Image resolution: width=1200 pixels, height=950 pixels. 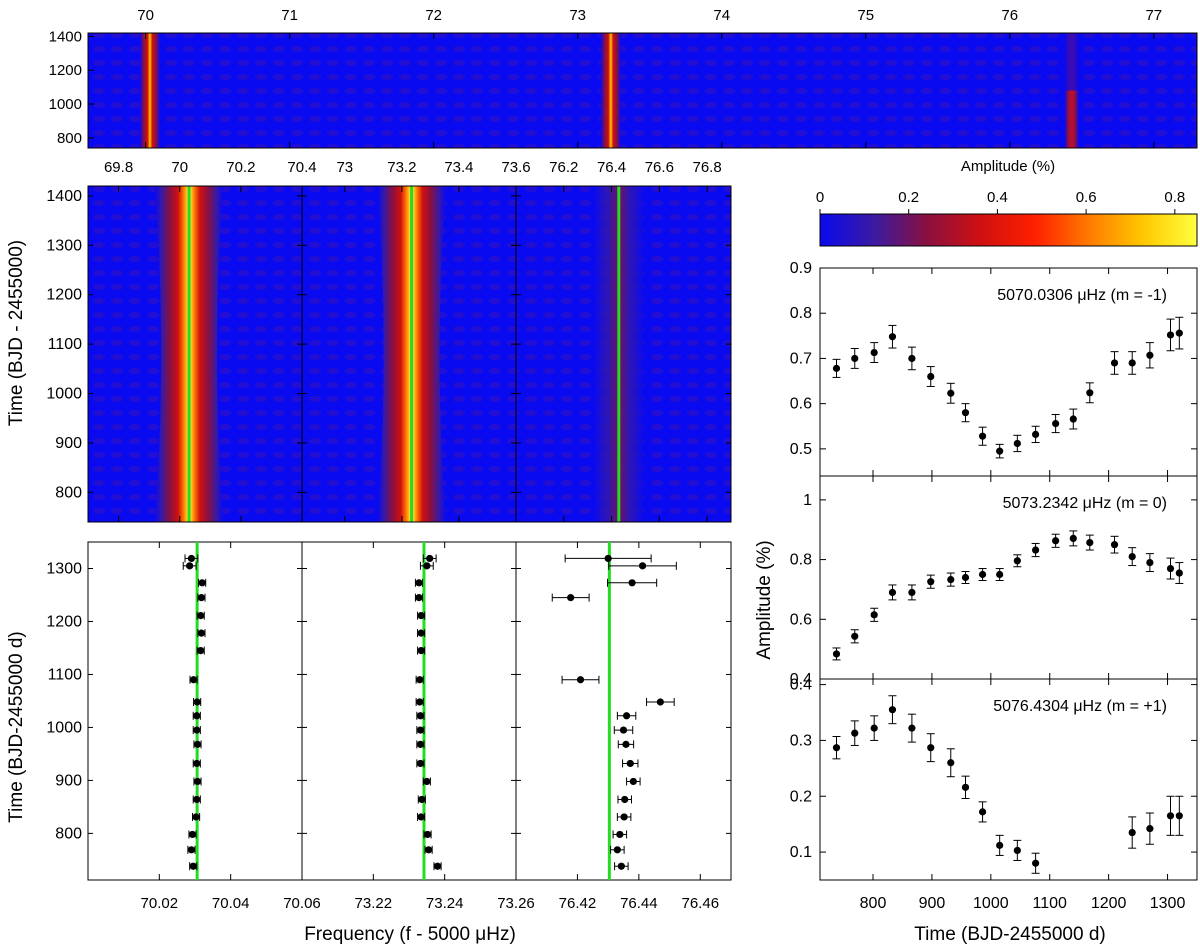 I want to click on amp-y-tick-label: 0.1, so click(x=801, y=852).